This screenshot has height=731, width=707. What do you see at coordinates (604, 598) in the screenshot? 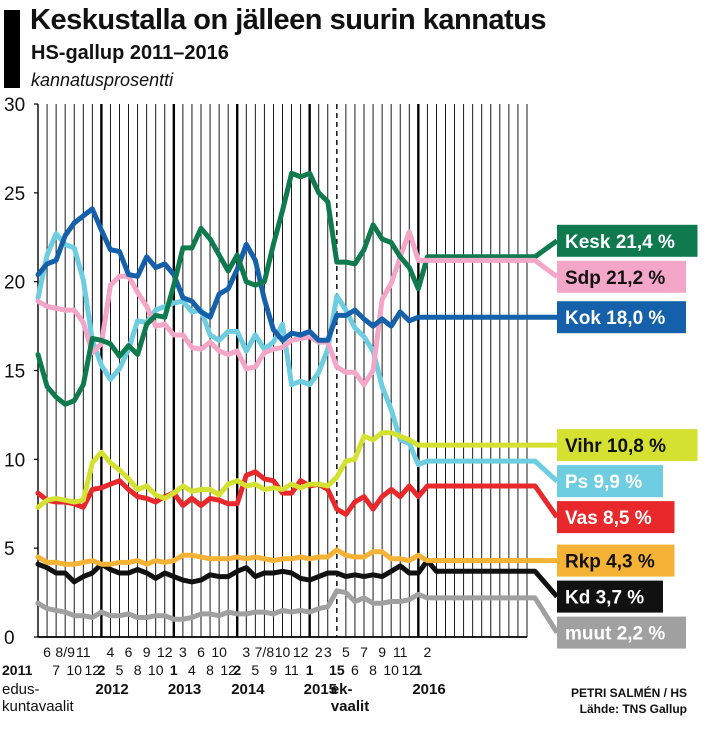
I see `end-label-text: Kd 3,7 %` at bounding box center [604, 598].